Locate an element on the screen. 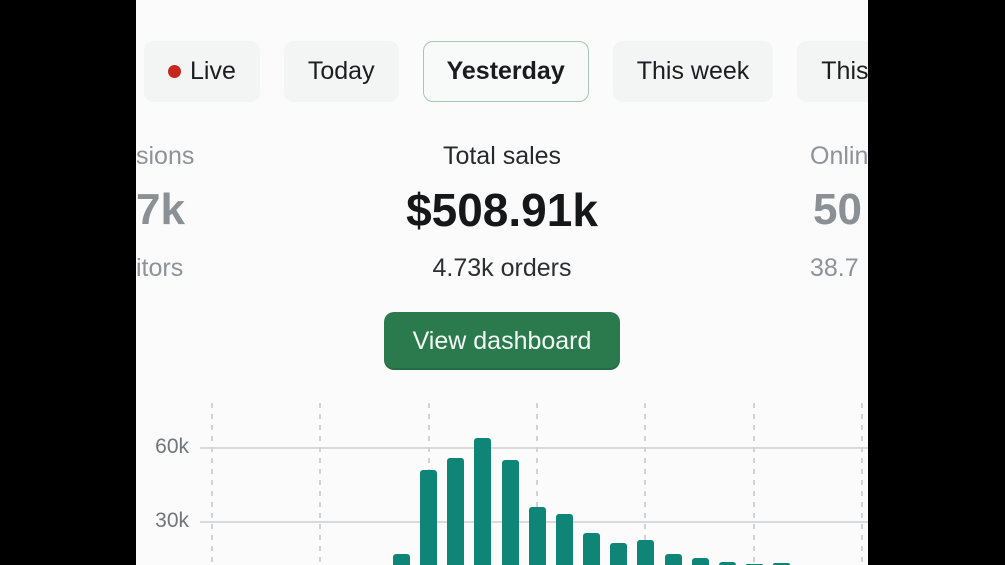 Image resolution: width=1005 pixels, height=565 pixels. stat-subtext: 38.7 is located at coordinates (834, 268).